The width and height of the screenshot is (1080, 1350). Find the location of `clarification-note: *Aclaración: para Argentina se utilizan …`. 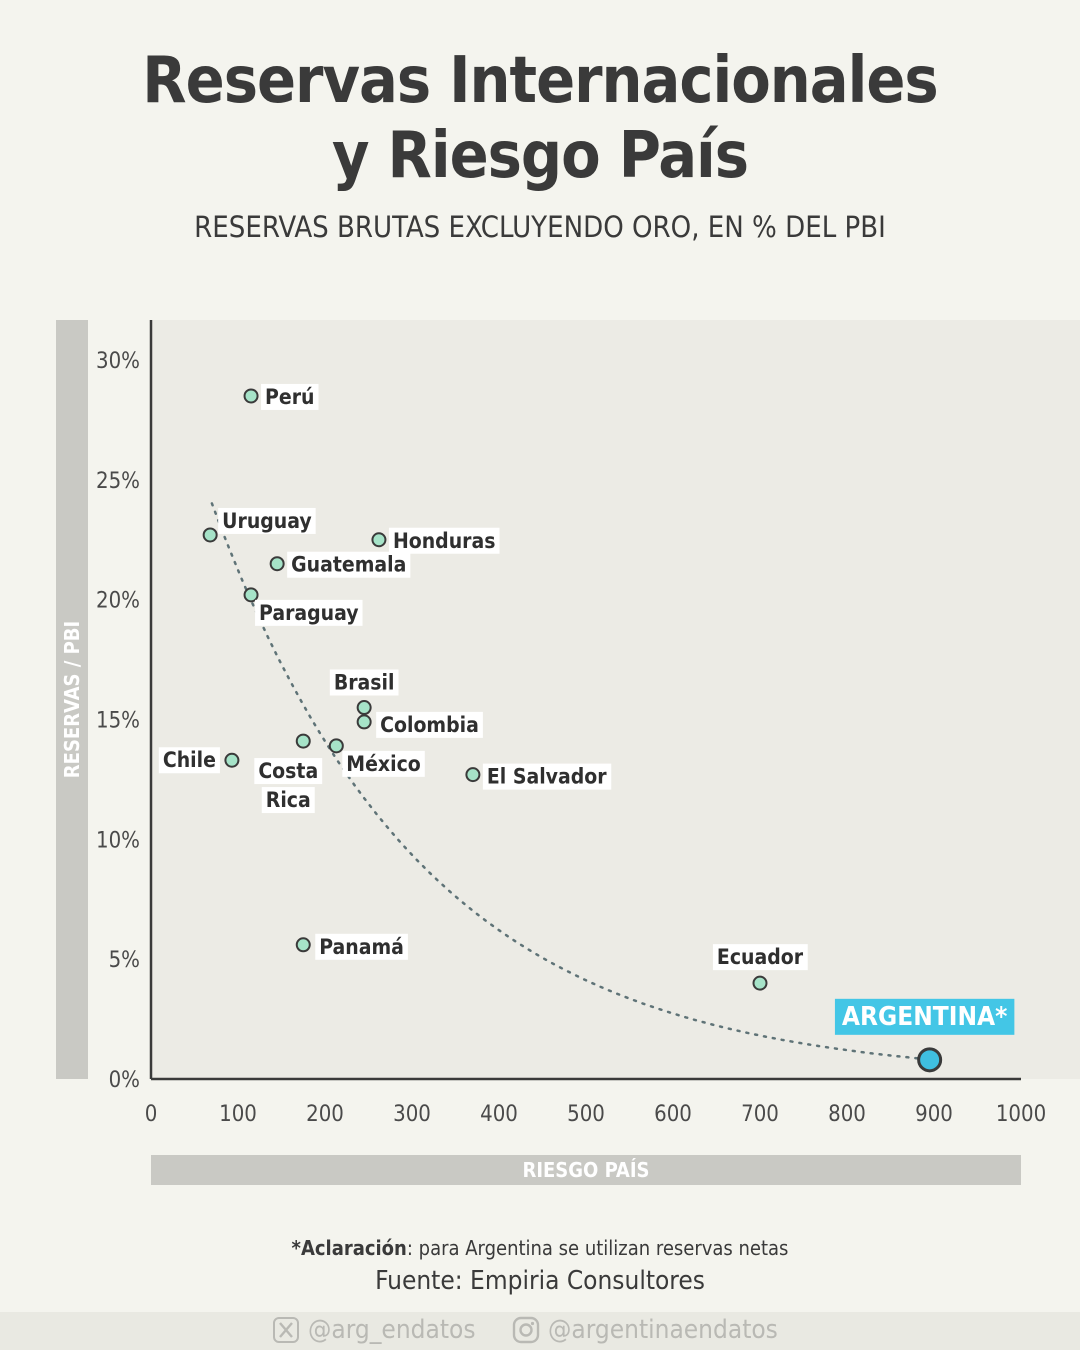

clarification-note: *Aclaración: para Argentina se utilizan … is located at coordinates (540, 1248).